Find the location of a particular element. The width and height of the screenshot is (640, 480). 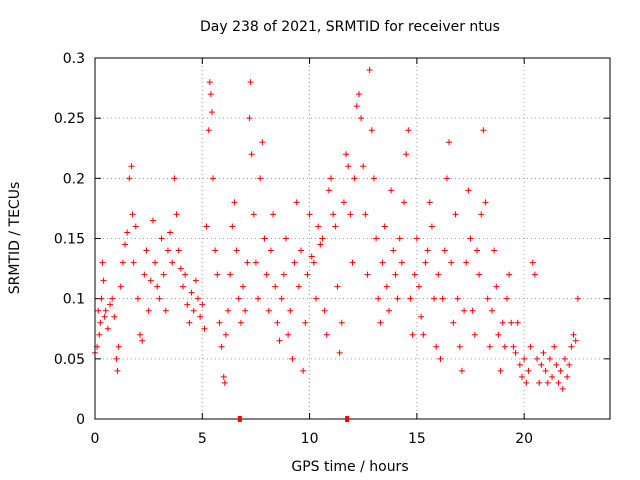

axis-markers is located at coordinates (293, 419).